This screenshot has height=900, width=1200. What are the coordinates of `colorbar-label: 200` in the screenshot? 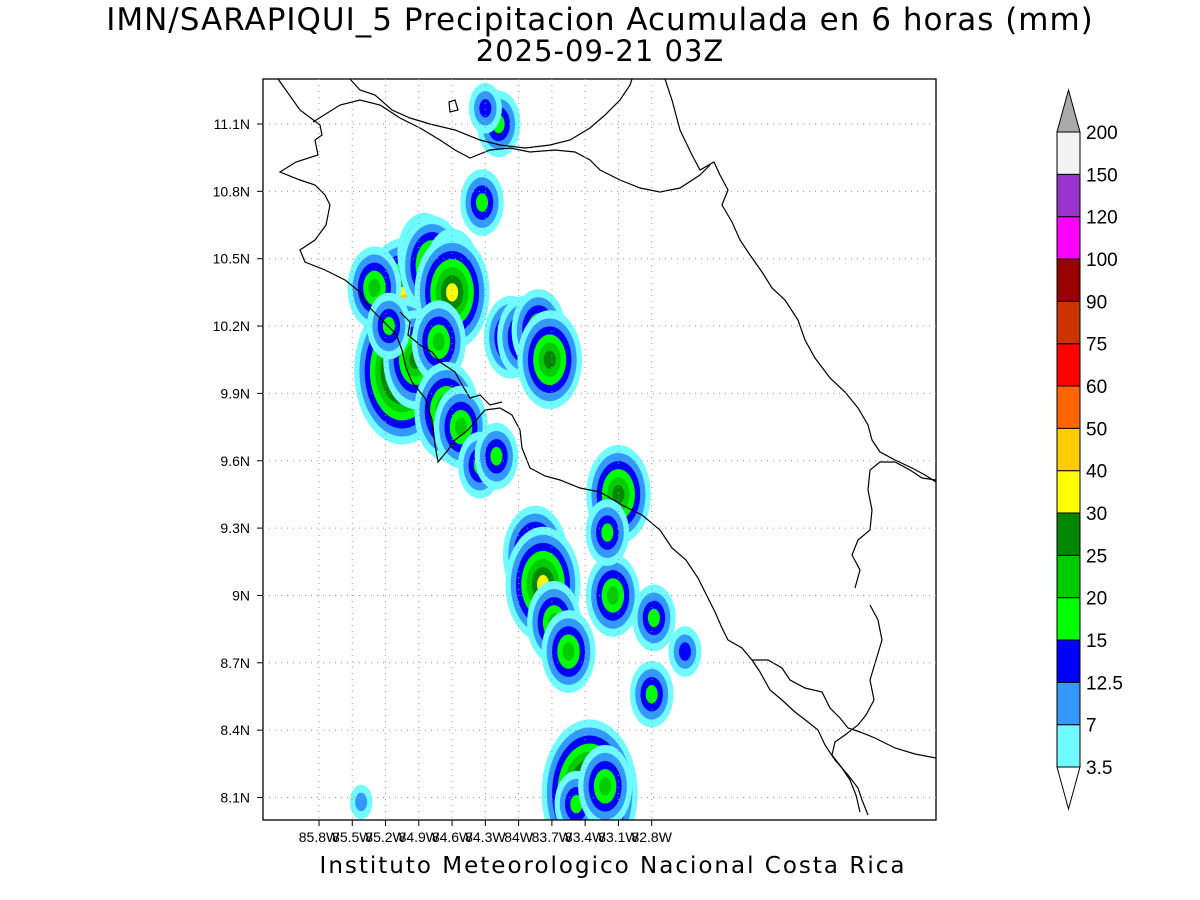 It's located at (1102, 133).